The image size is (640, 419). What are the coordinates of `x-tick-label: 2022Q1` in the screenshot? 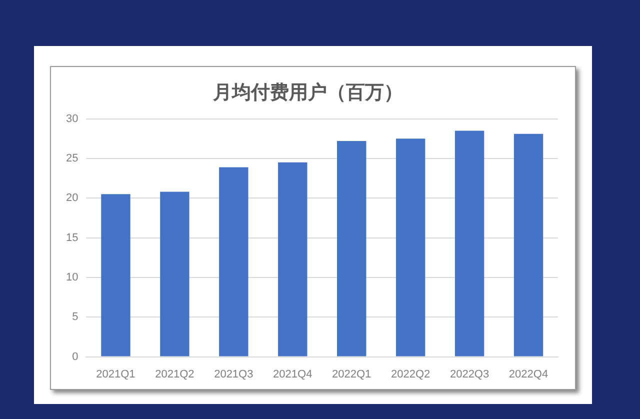 It's located at (352, 374).